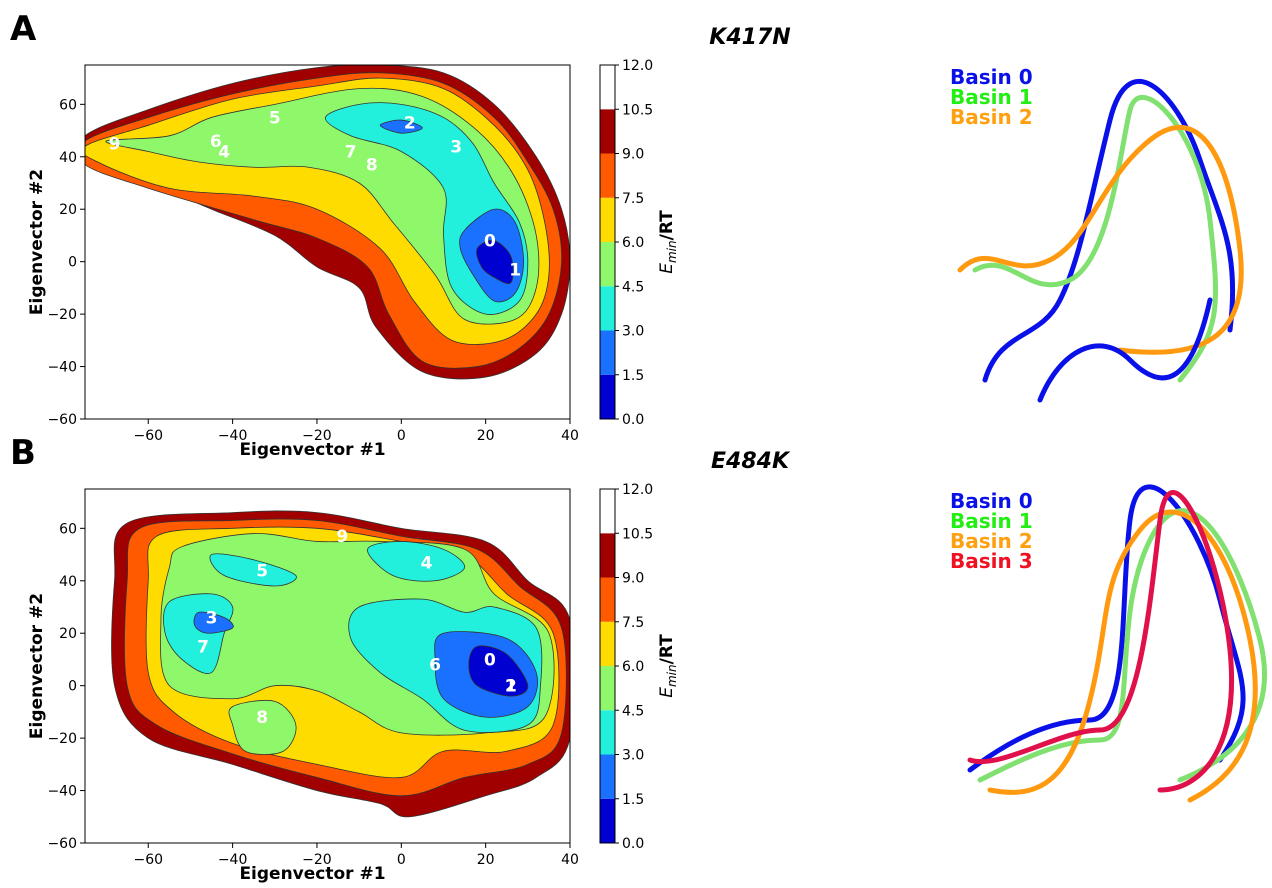 Image resolution: width=1272 pixels, height=888 pixels. I want to click on legend-entry: Basin 3, so click(991, 561).